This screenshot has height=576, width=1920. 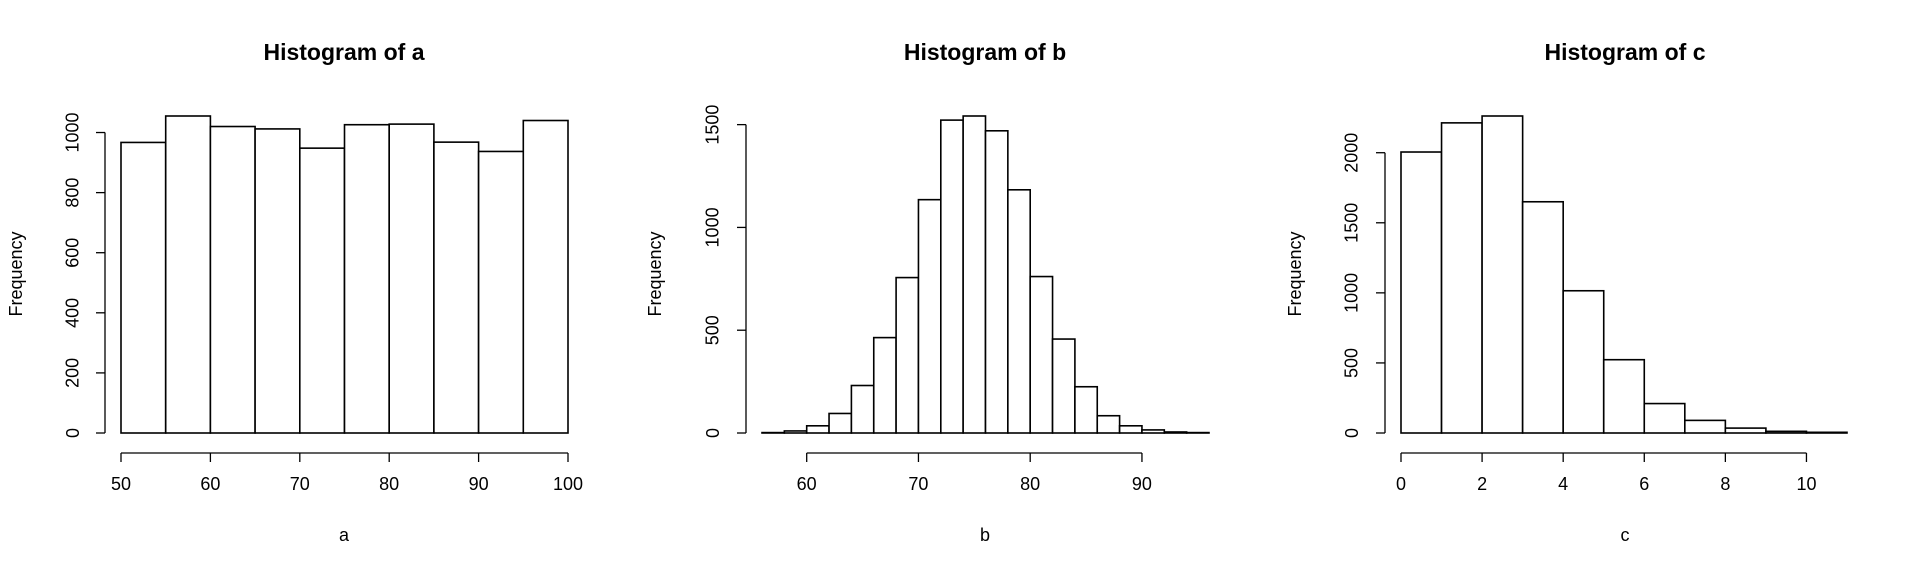 I want to click on x-tick-label: 6, so click(x=1644, y=484).